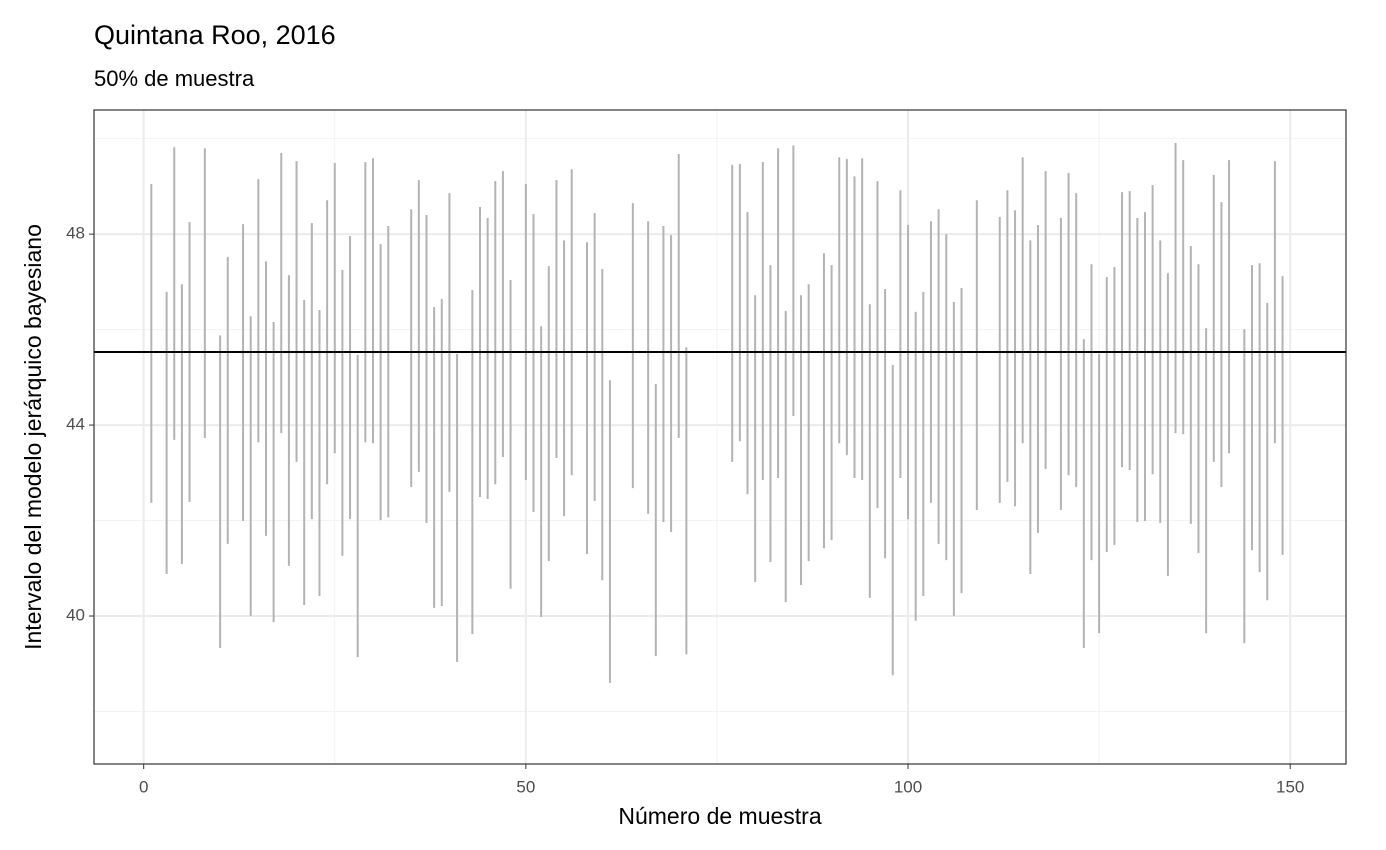 This screenshot has width=1386, height=850. I want to click on y-tick-label: 40, so click(75, 614).